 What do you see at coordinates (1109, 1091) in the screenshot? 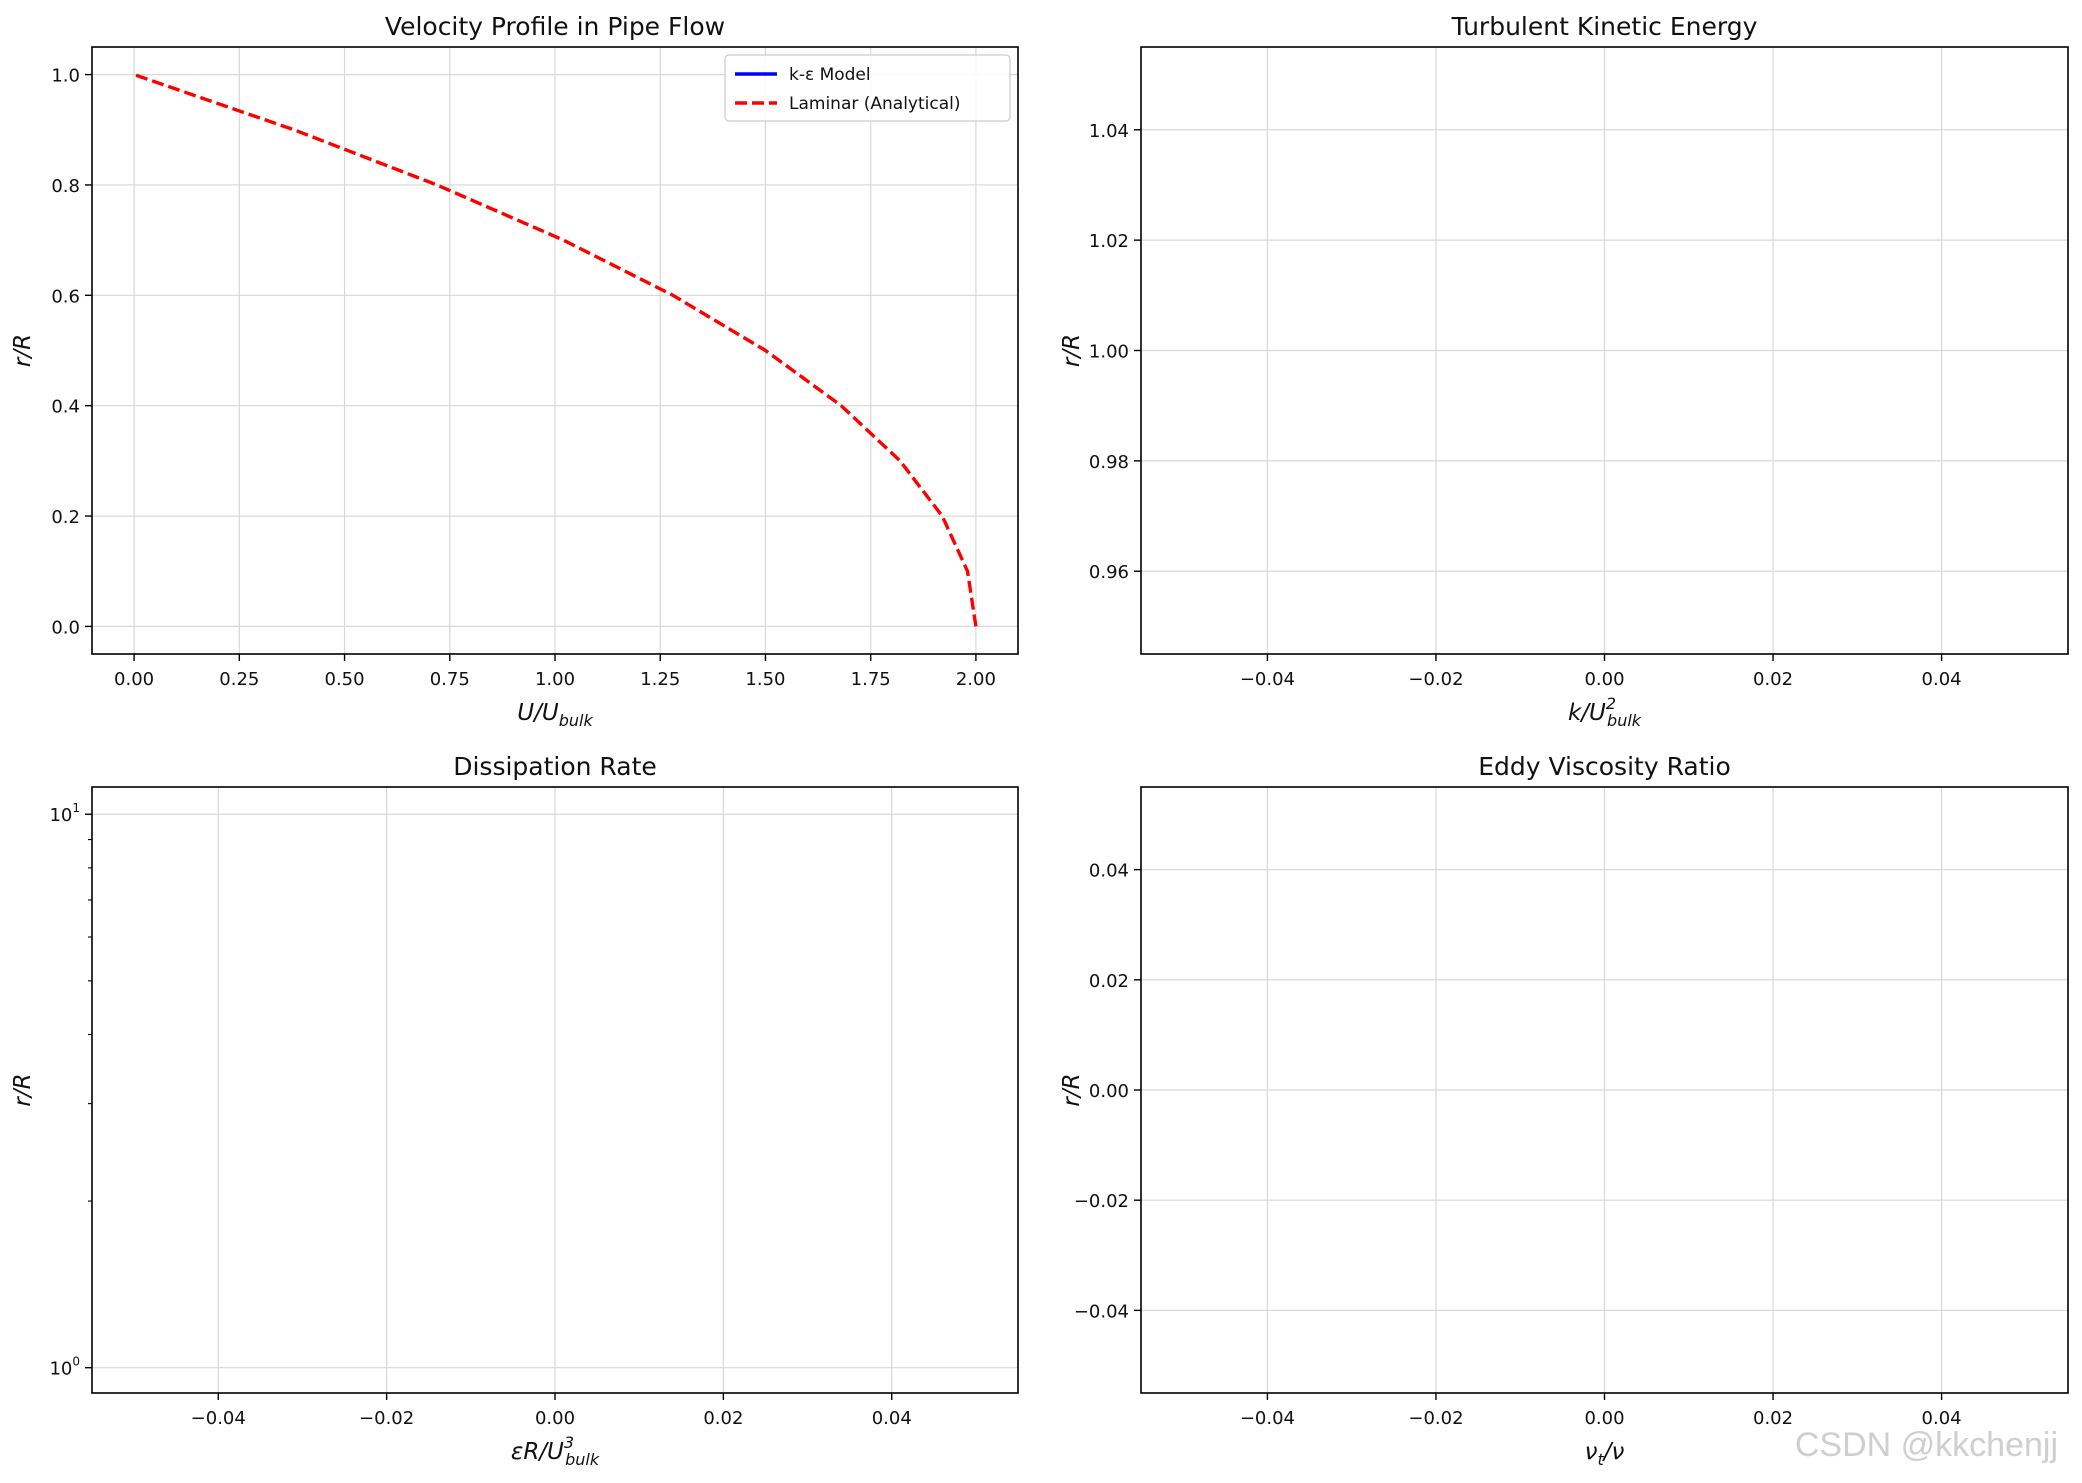
I see `y-tick-label: 0.00` at bounding box center [1109, 1091].